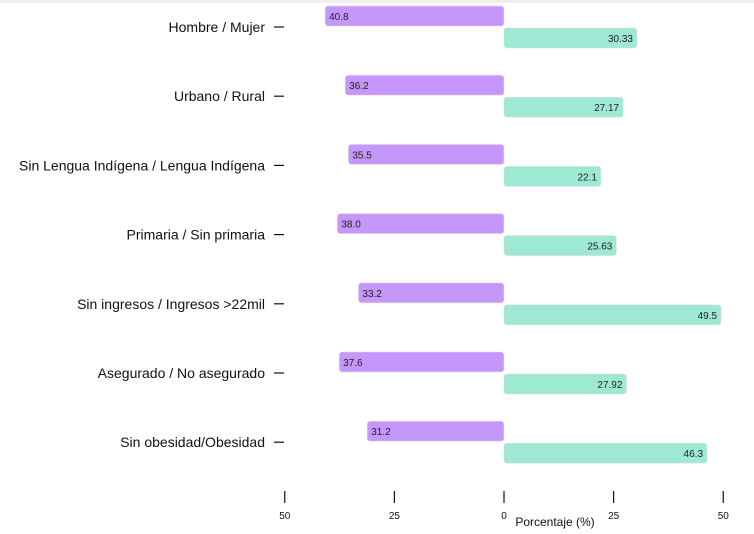 This screenshot has width=754, height=534. What do you see at coordinates (142, 165) in the screenshot?
I see `category-label: Sin Lengua Indígena / Lengua Indígena` at bounding box center [142, 165].